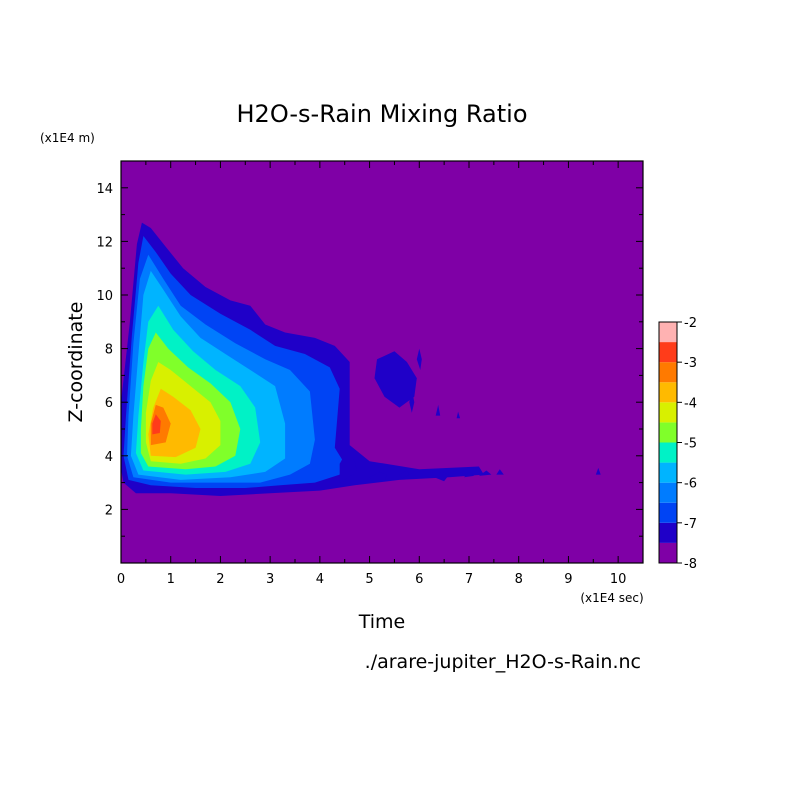 Image resolution: width=804 pixels, height=804 pixels. Describe the element at coordinates (220, 579) in the screenshot. I see `x-tick-label: 2` at that location.